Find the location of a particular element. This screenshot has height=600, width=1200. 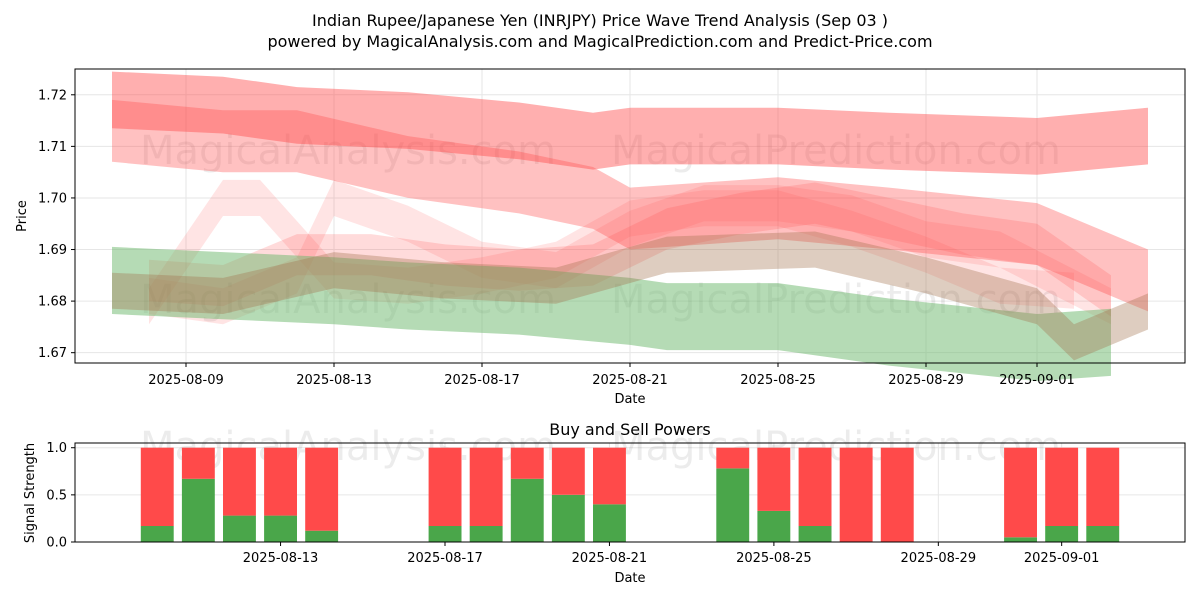

price-y-tick-label: 1.69 is located at coordinates (52, 250).